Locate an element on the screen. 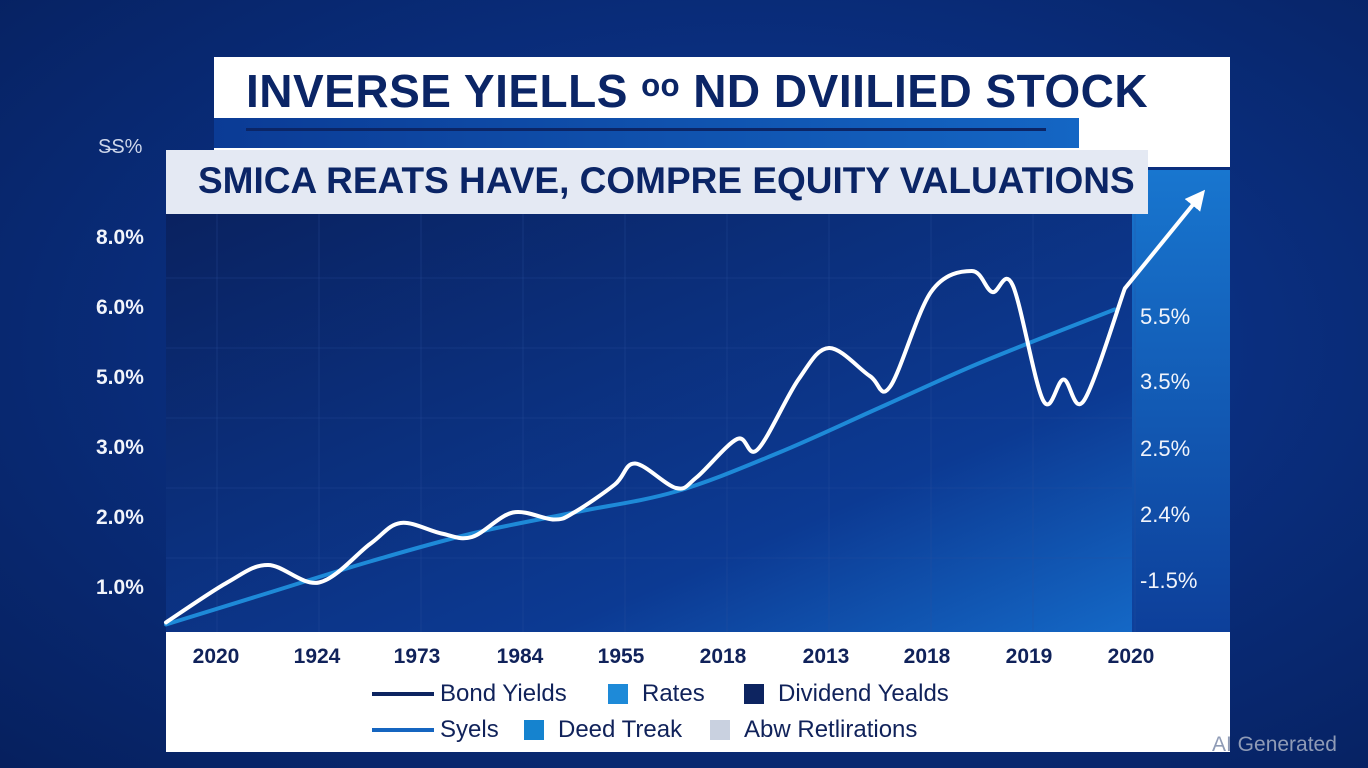 This screenshot has width=1368, height=768. legend-panel is located at coordinates (698, 692).